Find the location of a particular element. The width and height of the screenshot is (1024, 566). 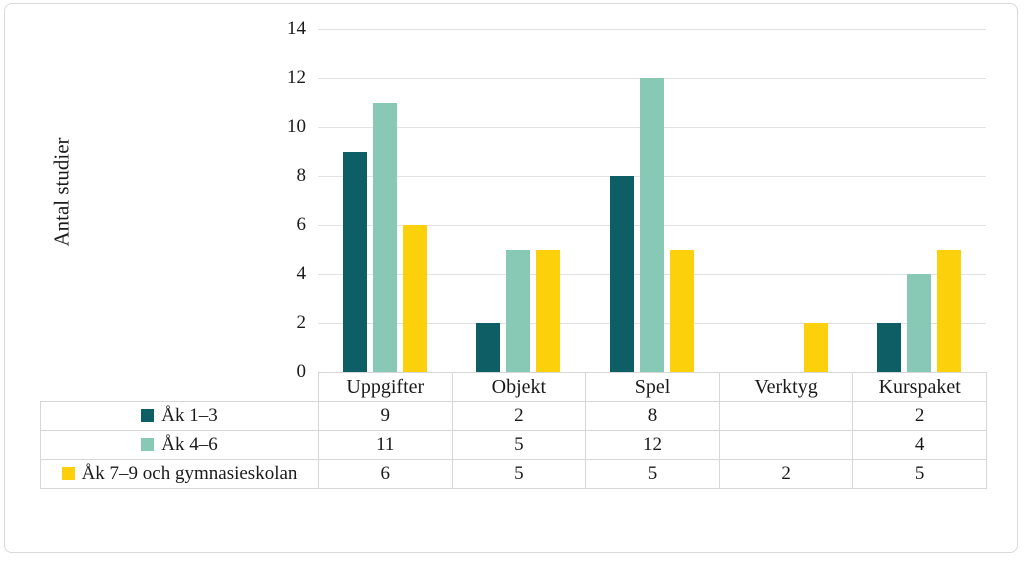

y-axis-title: Antal studier is located at coordinates (61, 192).